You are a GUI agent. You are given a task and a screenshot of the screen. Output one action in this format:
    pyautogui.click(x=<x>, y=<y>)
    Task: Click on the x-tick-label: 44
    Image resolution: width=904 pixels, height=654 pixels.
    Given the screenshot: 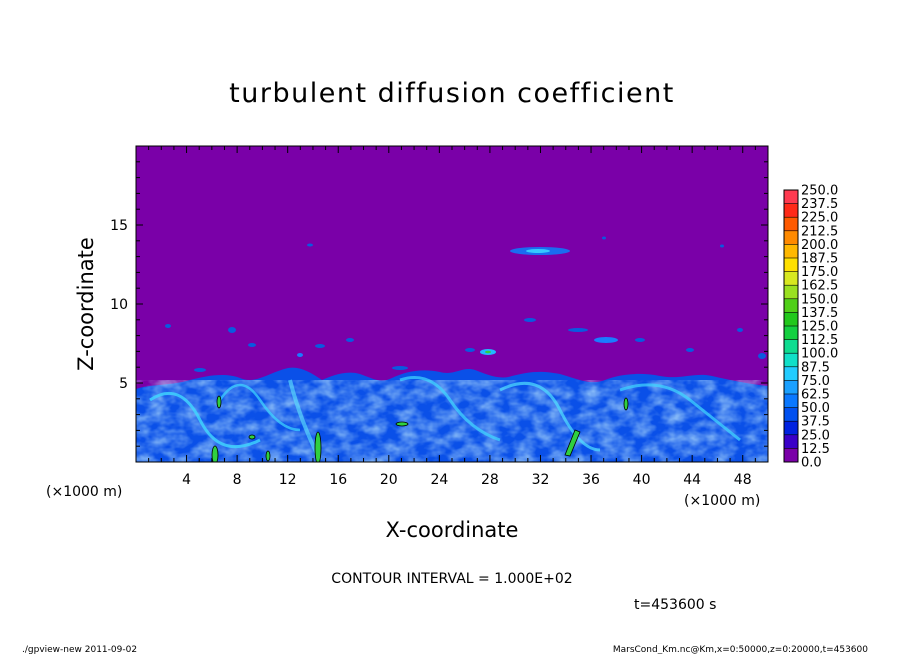 What is the action you would take?
    pyautogui.click(x=692, y=480)
    